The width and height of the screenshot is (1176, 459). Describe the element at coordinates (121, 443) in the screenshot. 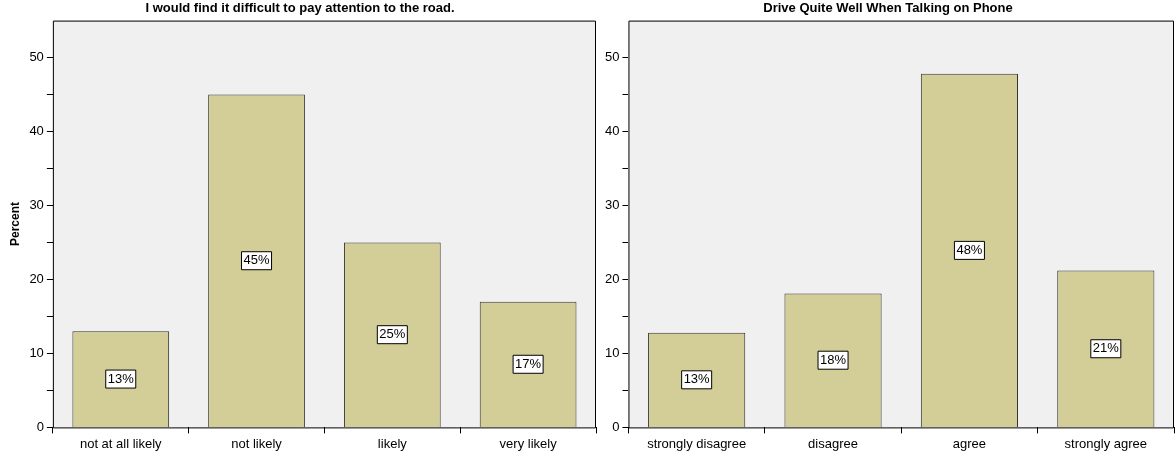

I see `x-tick-label: not at all likely` at that location.